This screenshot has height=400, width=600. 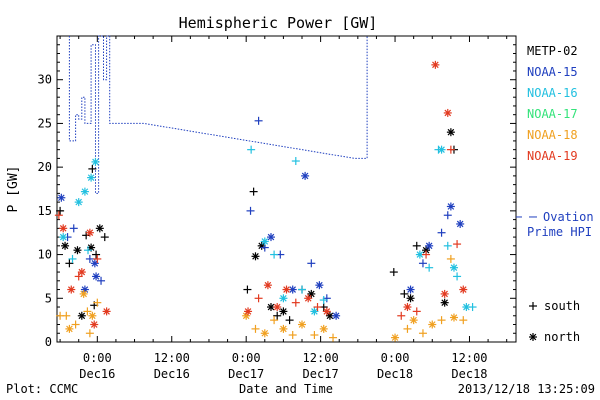 What do you see at coordinates (552, 135) in the screenshot?
I see `legend-entry-noaa-18: NOAA-18` at bounding box center [552, 135].